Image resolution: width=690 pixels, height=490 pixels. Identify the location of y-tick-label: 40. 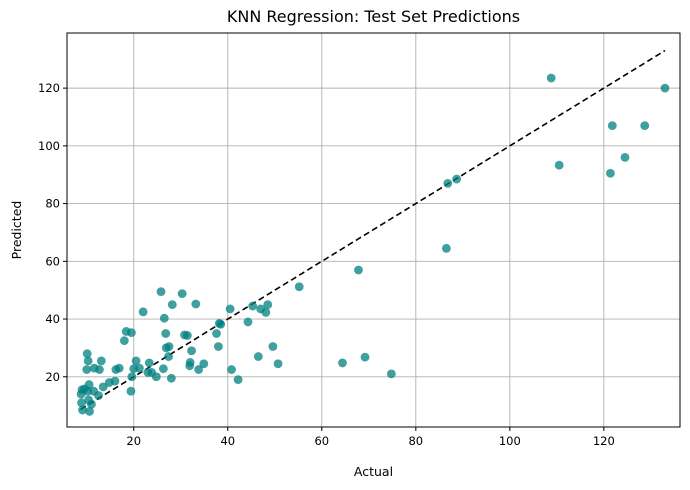
(52, 319).